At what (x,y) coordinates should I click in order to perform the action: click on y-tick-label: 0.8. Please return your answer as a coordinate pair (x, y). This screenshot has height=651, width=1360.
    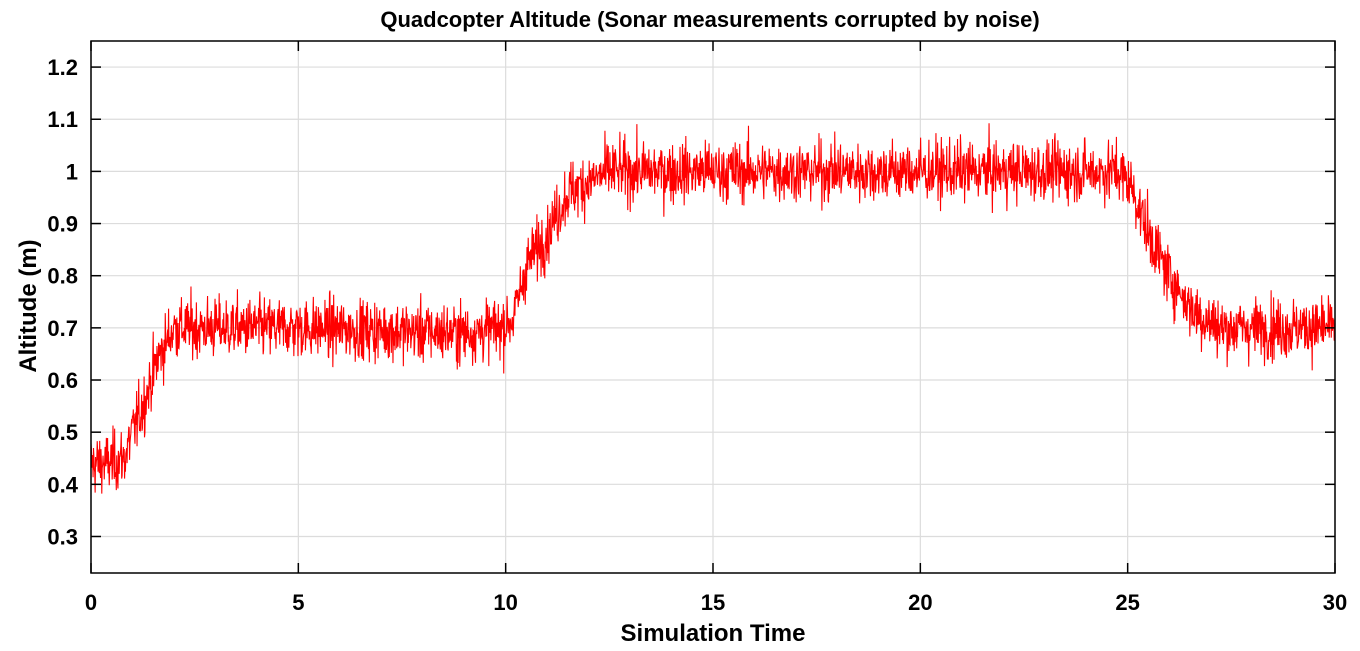
    Looking at the image, I should click on (62, 276).